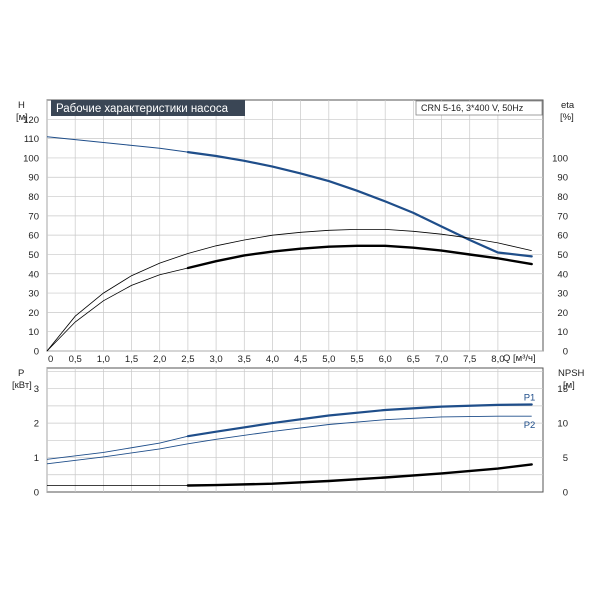 The image size is (600, 600). Describe the element at coordinates (33, 294) in the screenshot. I see `left-tick-label: 30` at that location.